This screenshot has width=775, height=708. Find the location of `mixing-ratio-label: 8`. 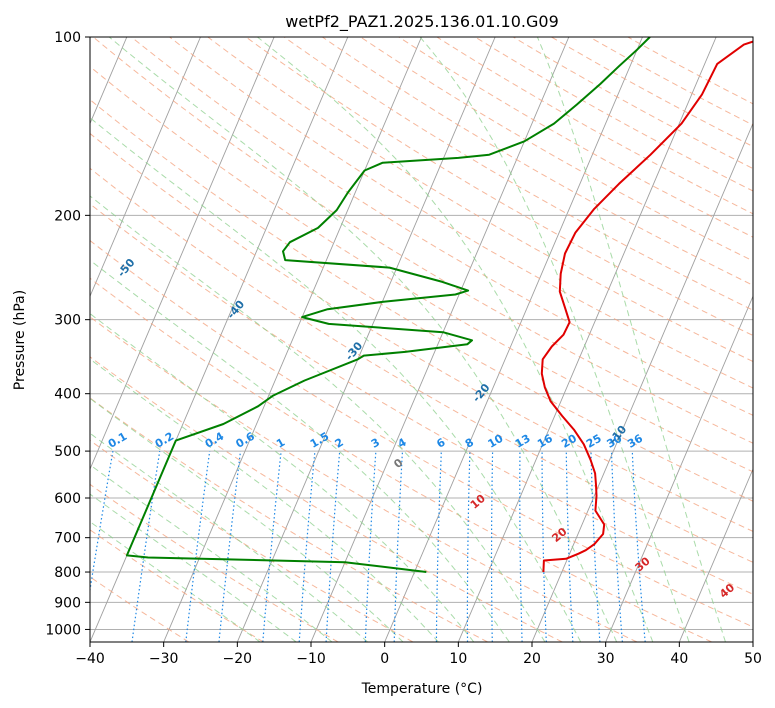

mixing-ratio-label: 8 is located at coordinates (469, 443).